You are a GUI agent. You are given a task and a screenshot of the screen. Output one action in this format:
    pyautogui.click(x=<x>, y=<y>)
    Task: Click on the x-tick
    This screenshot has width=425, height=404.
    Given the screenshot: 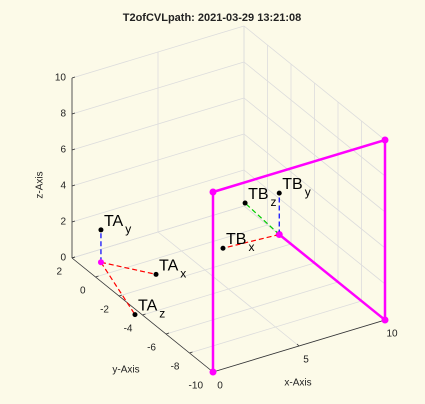 What is the action you would take?
    pyautogui.click(x=298, y=345)
    